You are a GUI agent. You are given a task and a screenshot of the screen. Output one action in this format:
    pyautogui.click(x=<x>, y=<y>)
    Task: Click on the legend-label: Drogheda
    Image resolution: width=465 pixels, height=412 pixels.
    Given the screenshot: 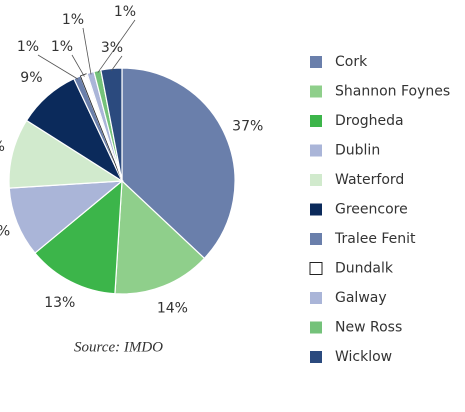 What is the action you would take?
    pyautogui.click(x=369, y=121)
    